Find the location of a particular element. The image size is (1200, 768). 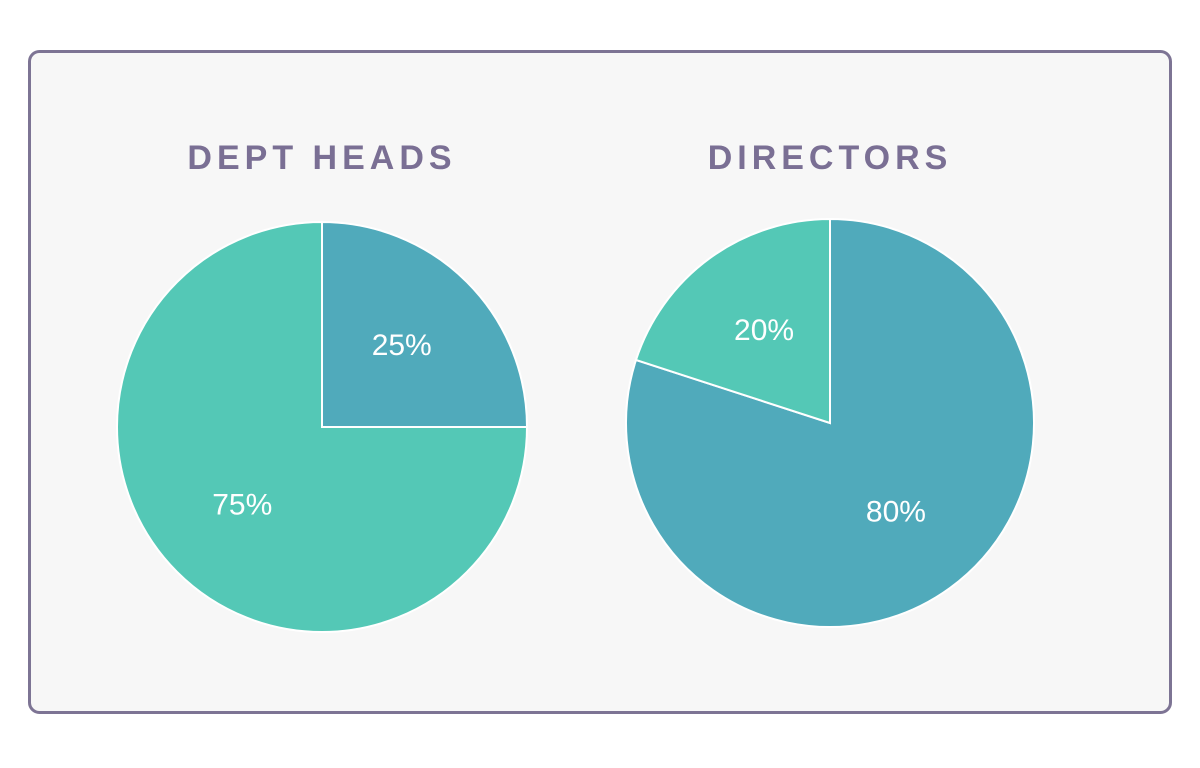

chart-title: DIRECTORS is located at coordinates (830, 158).